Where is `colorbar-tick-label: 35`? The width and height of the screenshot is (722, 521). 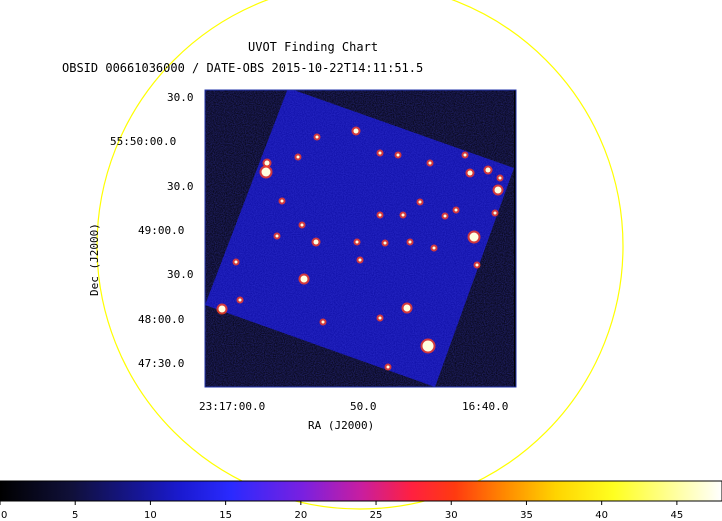
colorbar-tick-label: 35 is located at coordinates (526, 515).